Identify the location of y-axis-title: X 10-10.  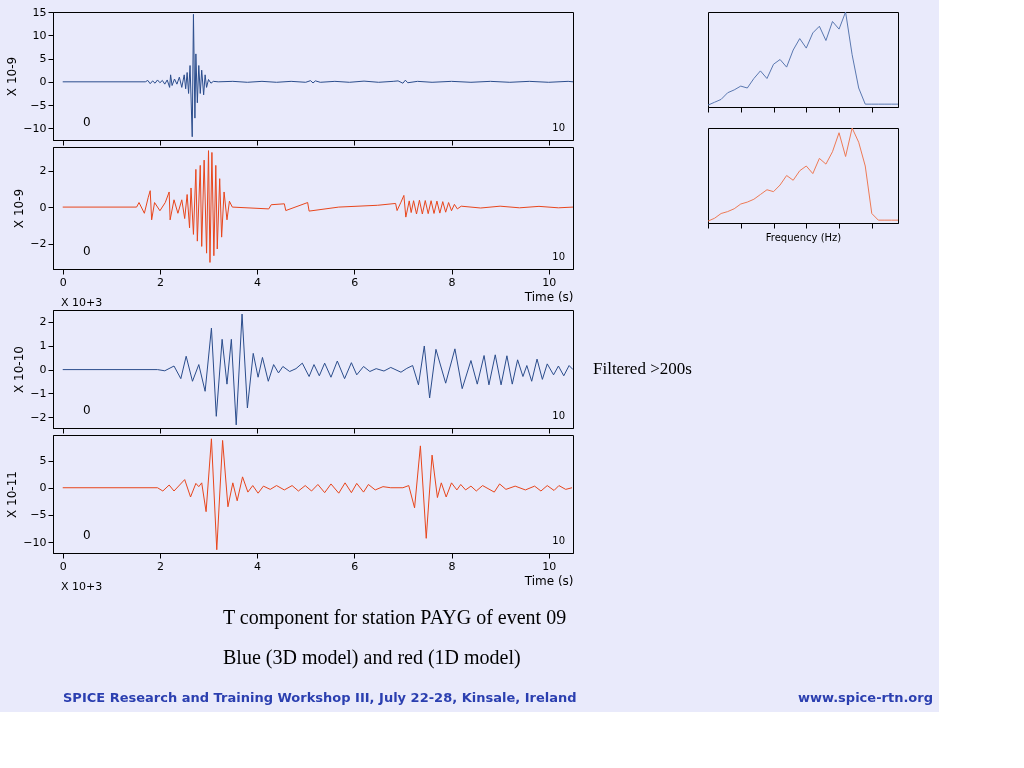
(19, 369).